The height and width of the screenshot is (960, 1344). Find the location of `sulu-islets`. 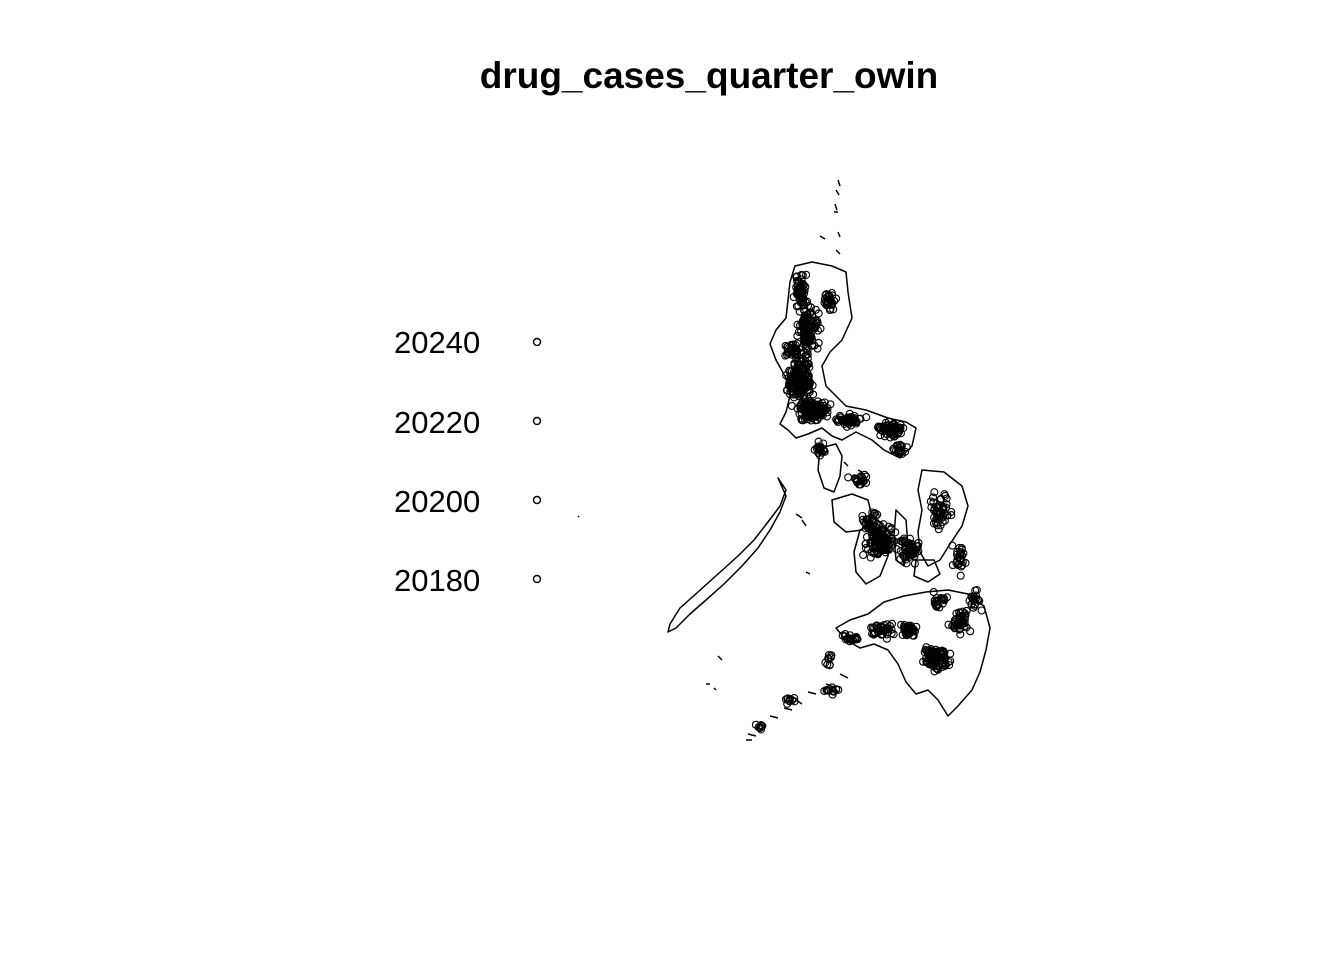

sulu-islets is located at coordinates (797, 707).